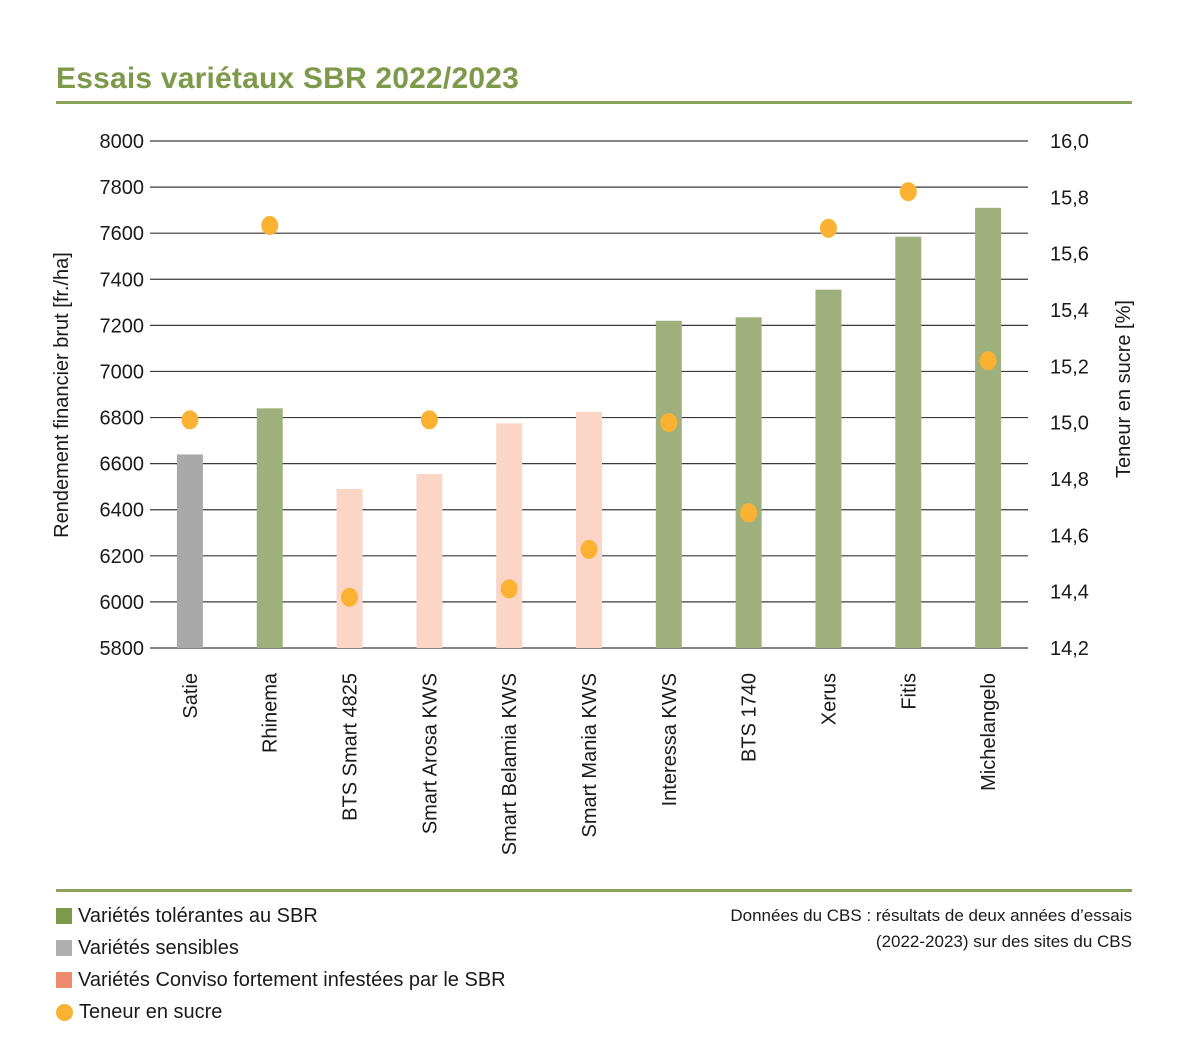  What do you see at coordinates (122, 234) in the screenshot?
I see `y-tick-label: 7600` at bounding box center [122, 234].